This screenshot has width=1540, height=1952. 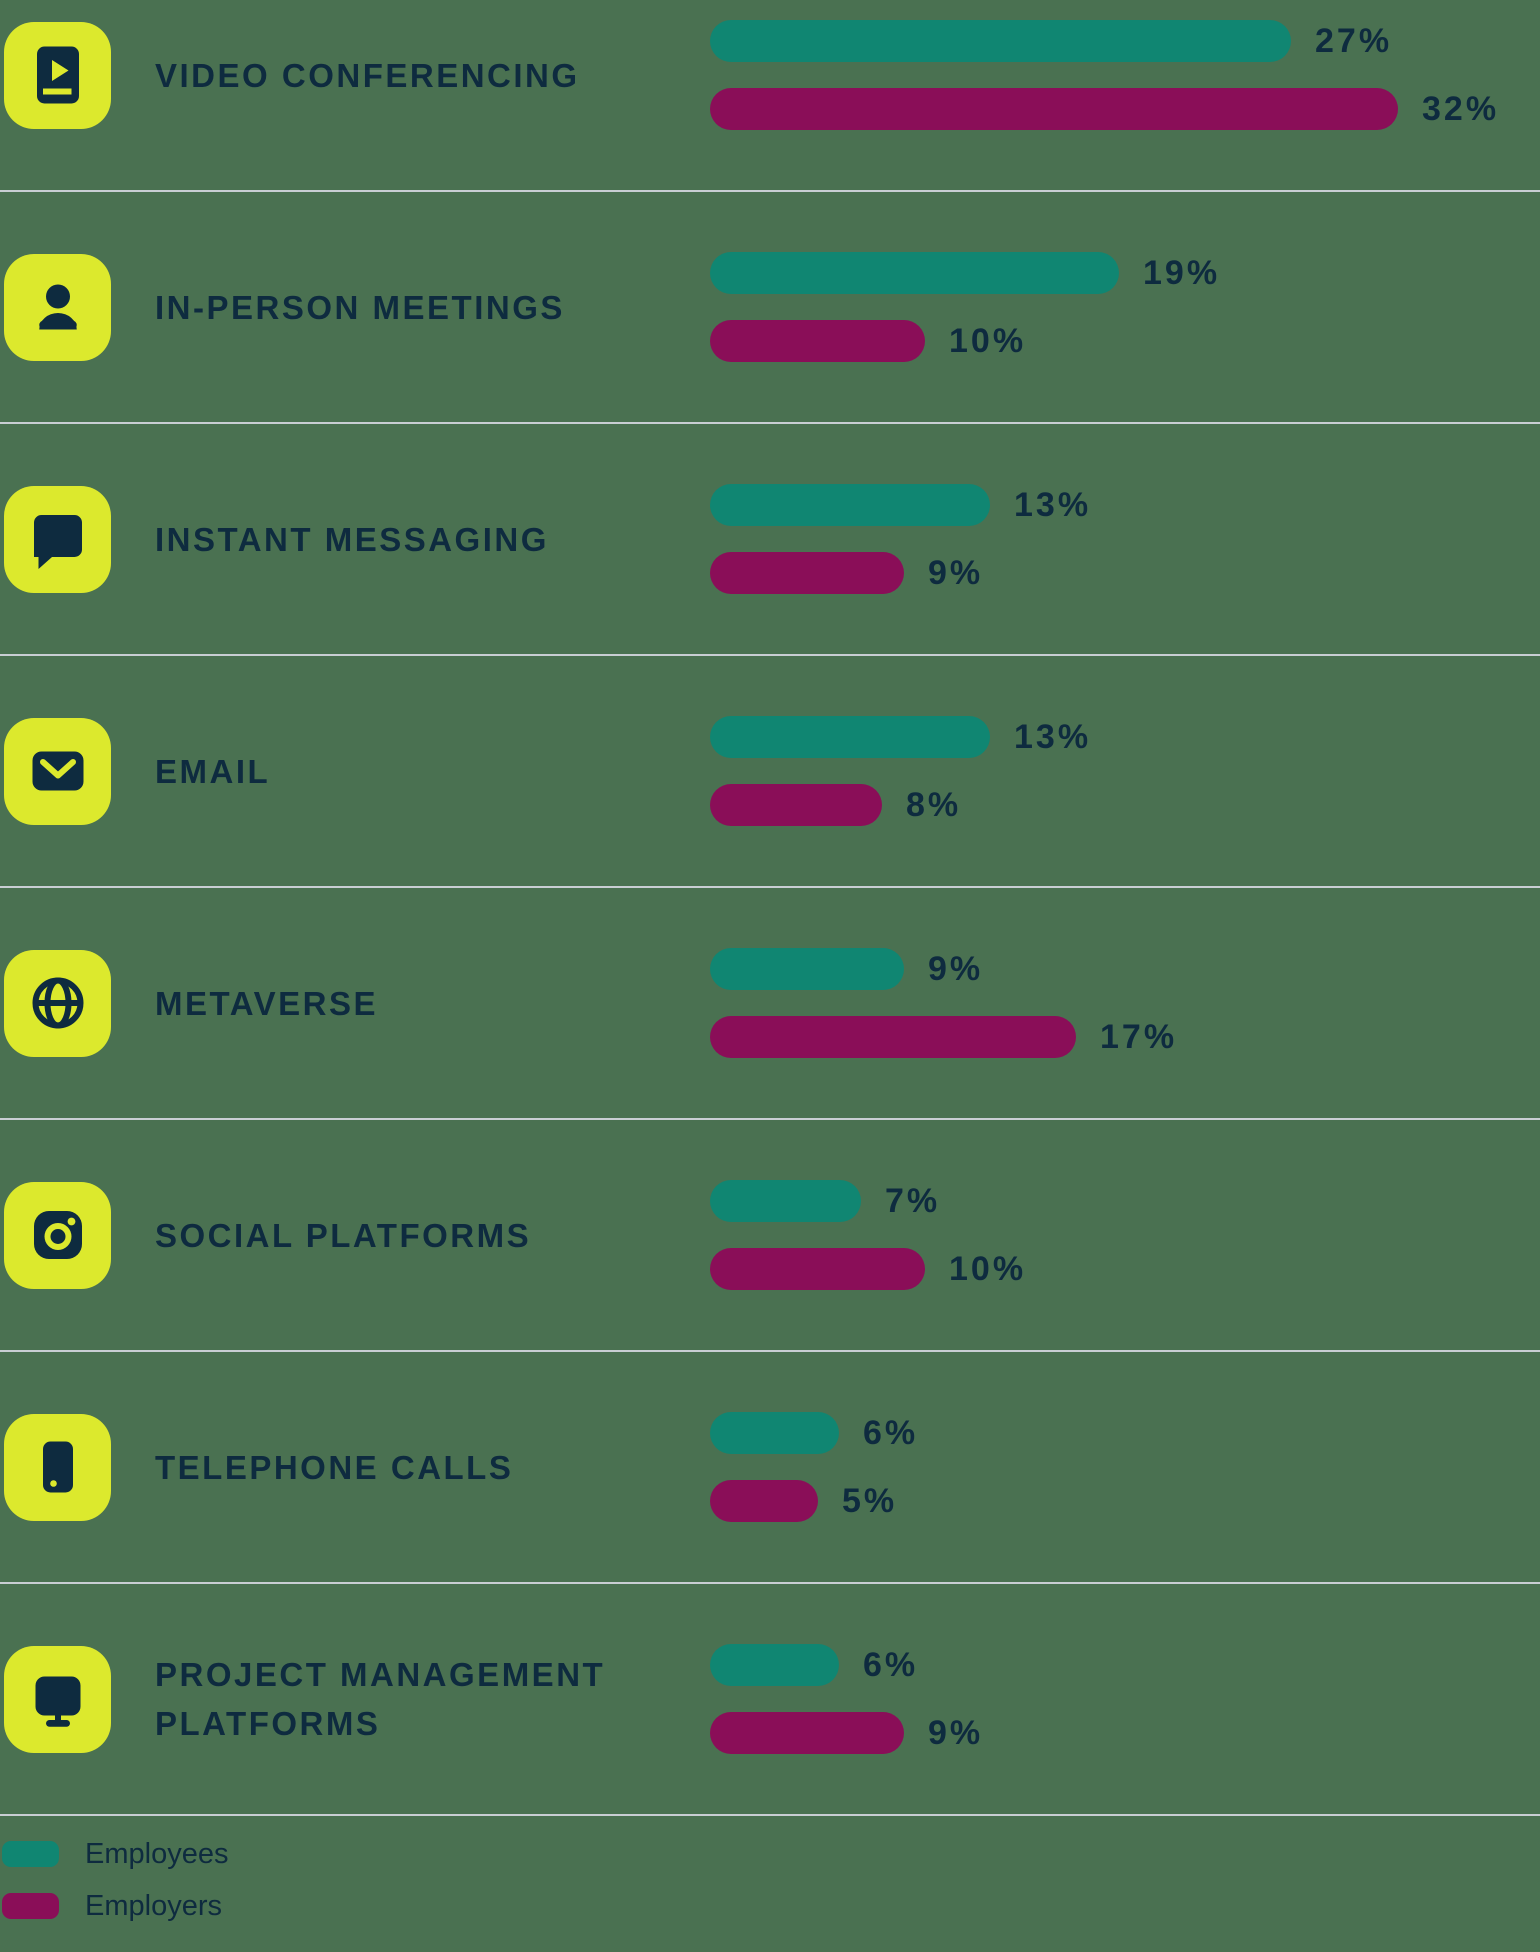 What do you see at coordinates (343, 1235) in the screenshot?
I see `category-label: SOCIAL PLATFORMS` at bounding box center [343, 1235].